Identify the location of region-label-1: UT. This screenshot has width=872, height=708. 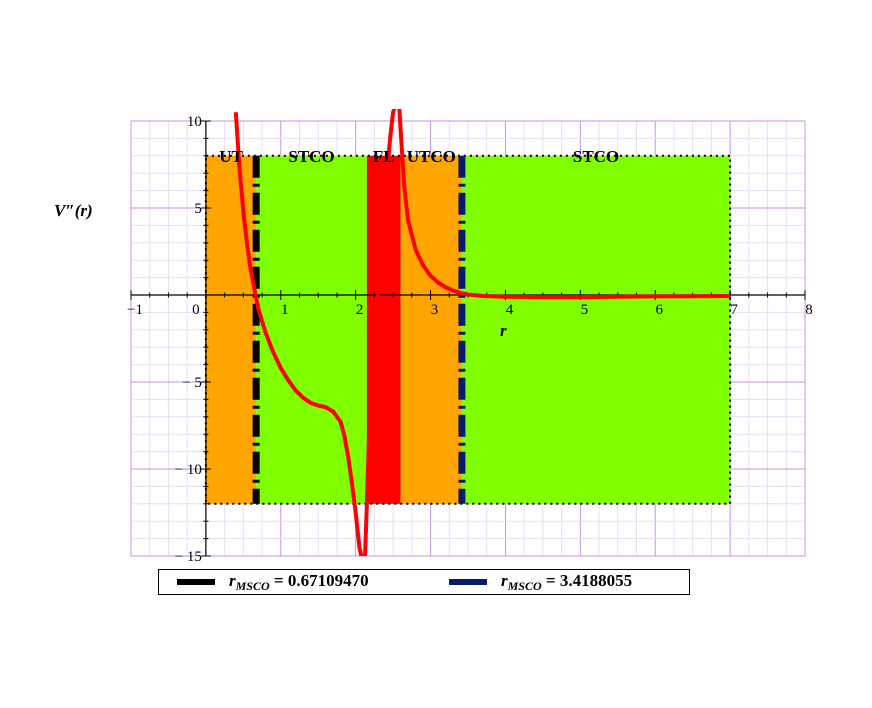
(231, 156).